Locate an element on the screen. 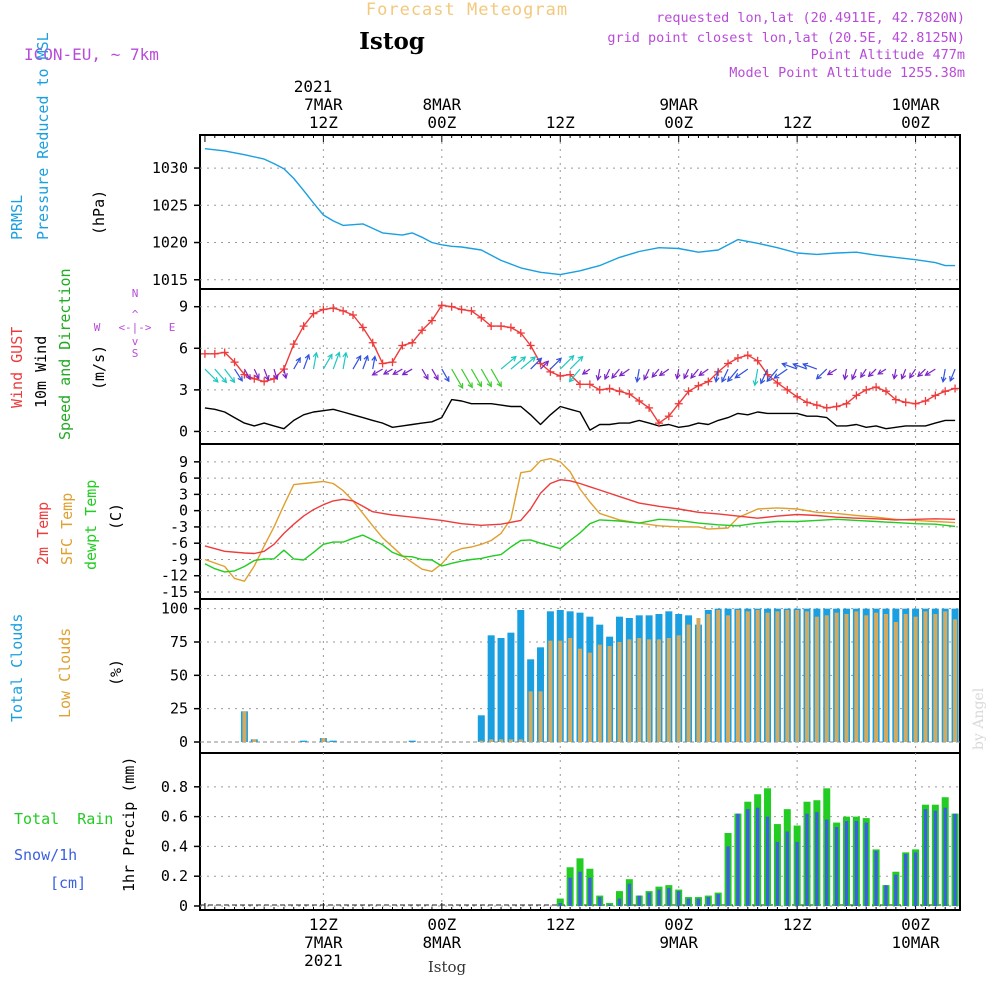 Image resolution: width=1000 pixels, height=1000 pixels. total-clouds-bar is located at coordinates (333, 741).